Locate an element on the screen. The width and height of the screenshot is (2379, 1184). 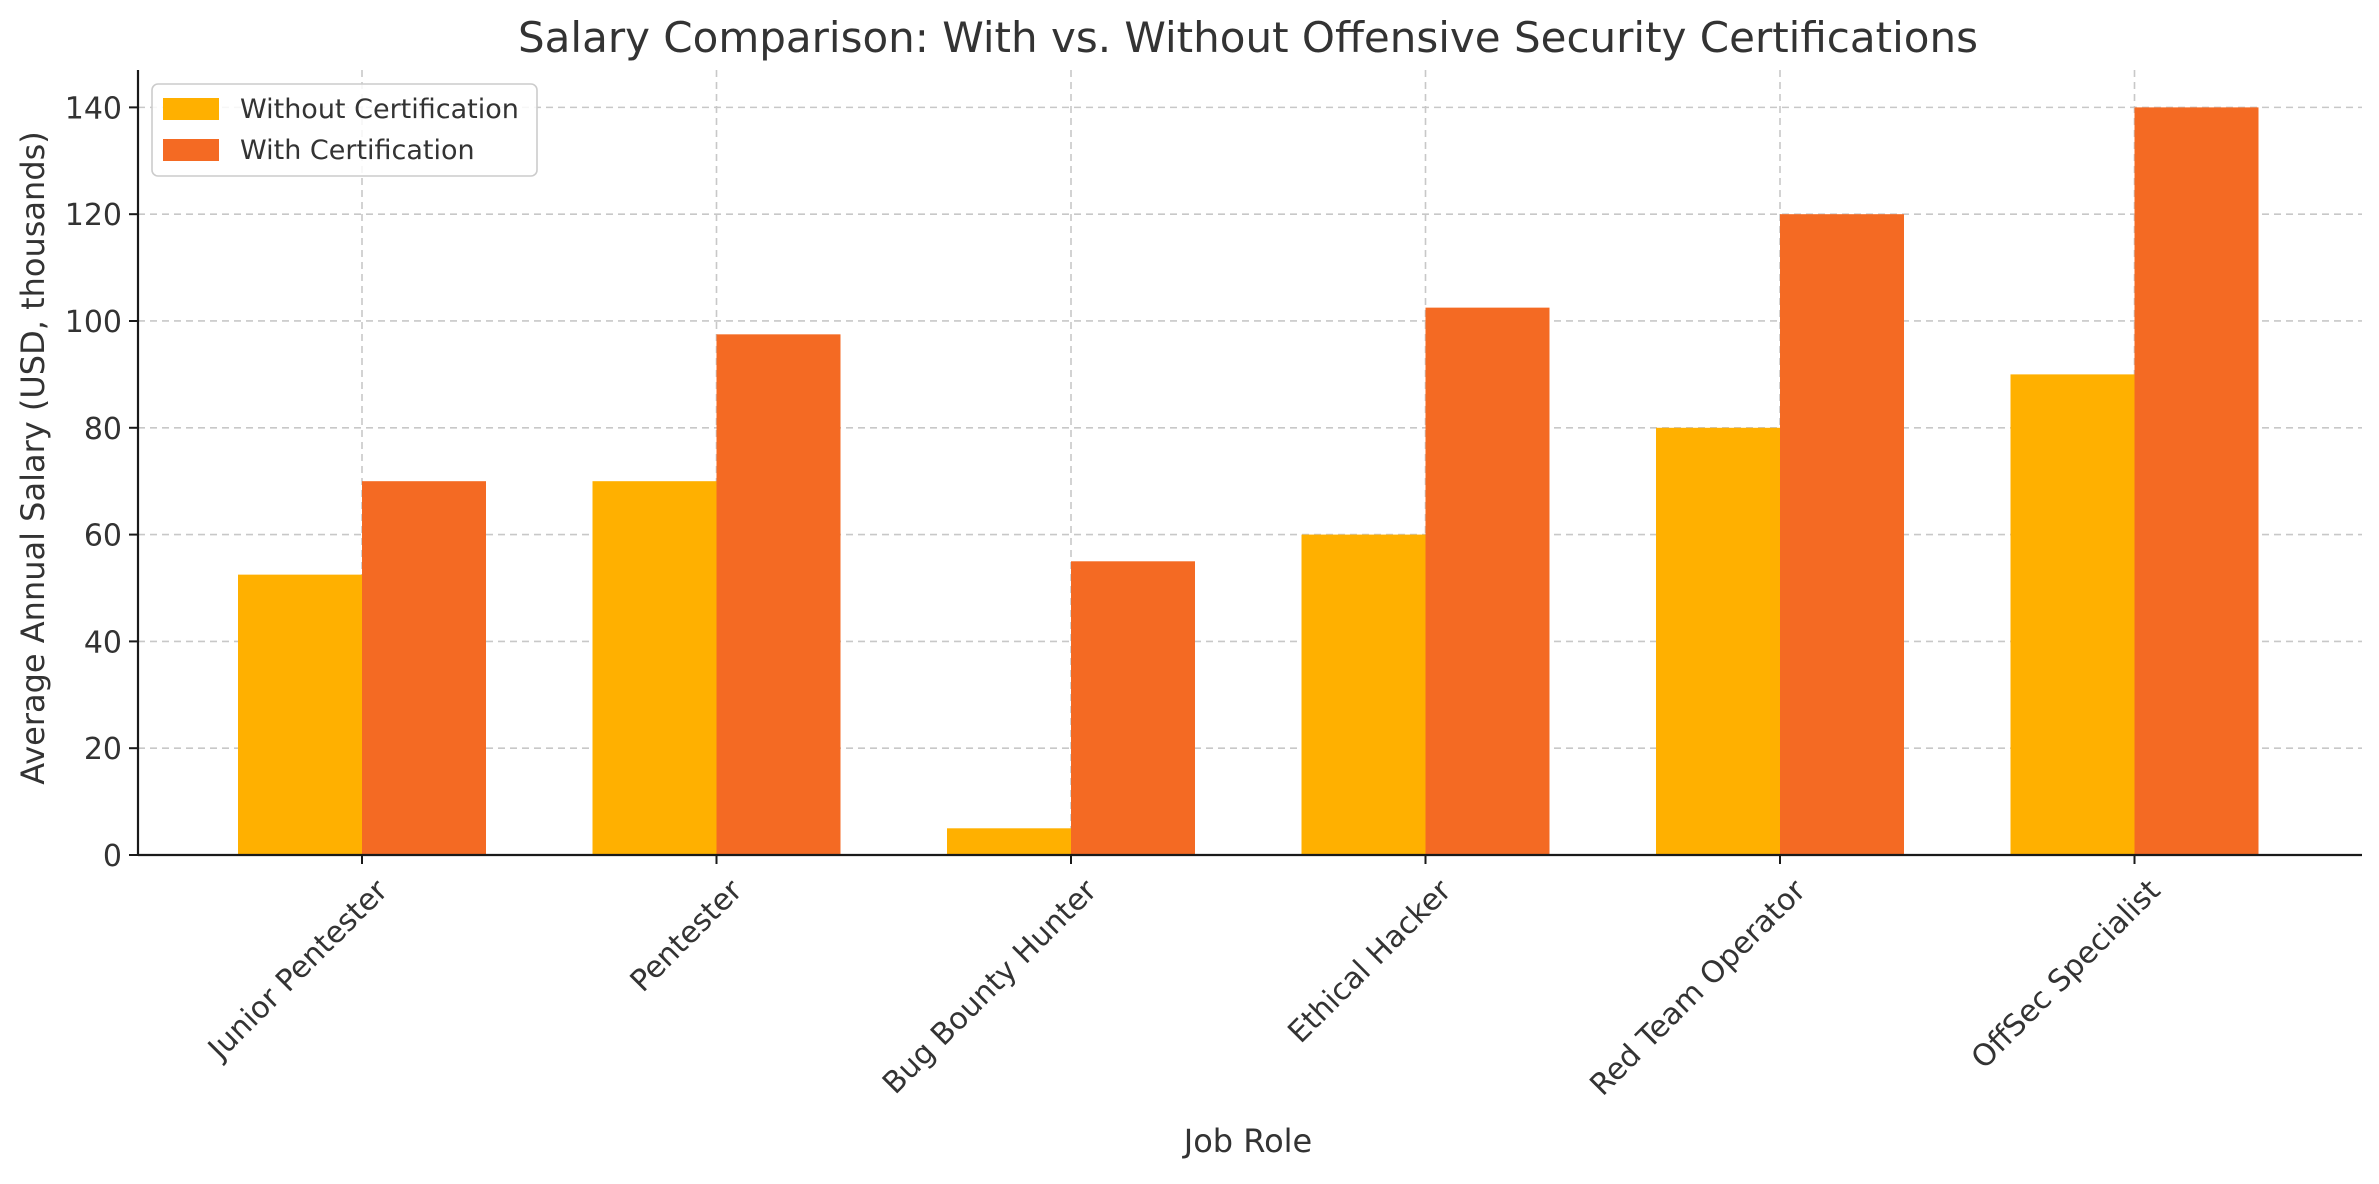
y-tick-label: 60 is located at coordinates (103, 536).